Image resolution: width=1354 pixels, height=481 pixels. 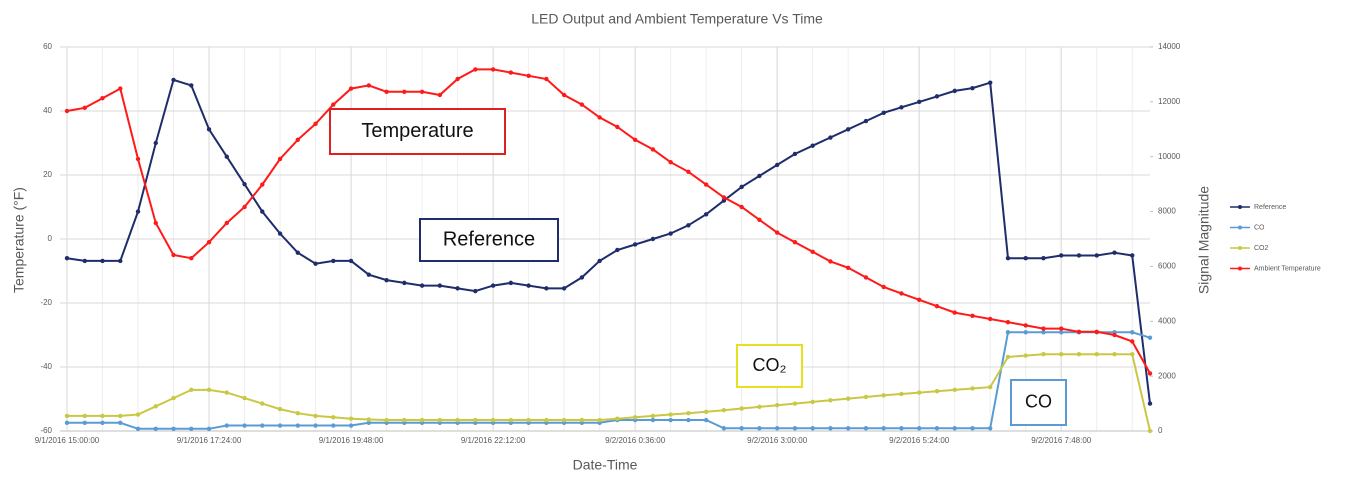 I want to click on annotation-text: Temperature, so click(x=417, y=131).